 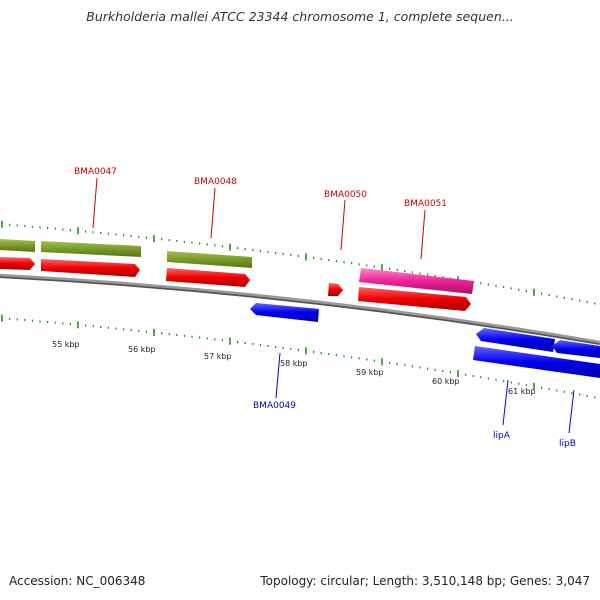 What do you see at coordinates (571, 411) in the screenshot?
I see `leader-lipB` at bounding box center [571, 411].